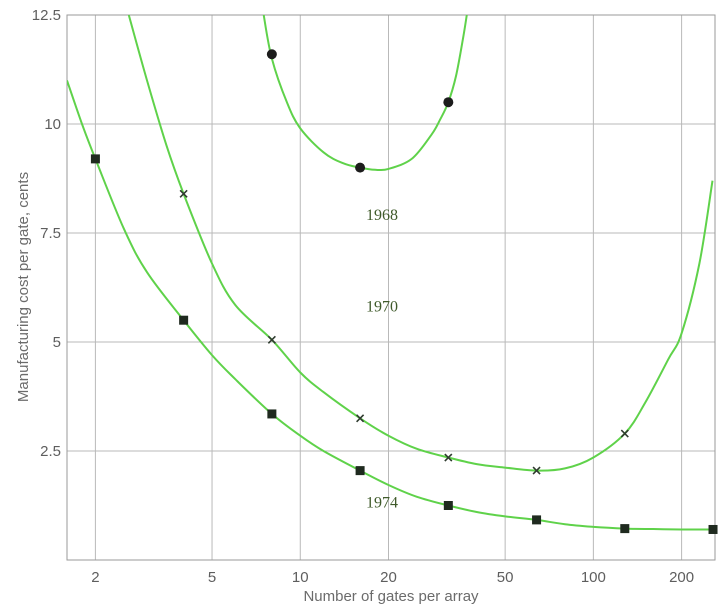 This screenshot has height=608, width=728. I want to click on x-axis-ticks: 2 5 10 20 50 100 200, so click(392, 577).